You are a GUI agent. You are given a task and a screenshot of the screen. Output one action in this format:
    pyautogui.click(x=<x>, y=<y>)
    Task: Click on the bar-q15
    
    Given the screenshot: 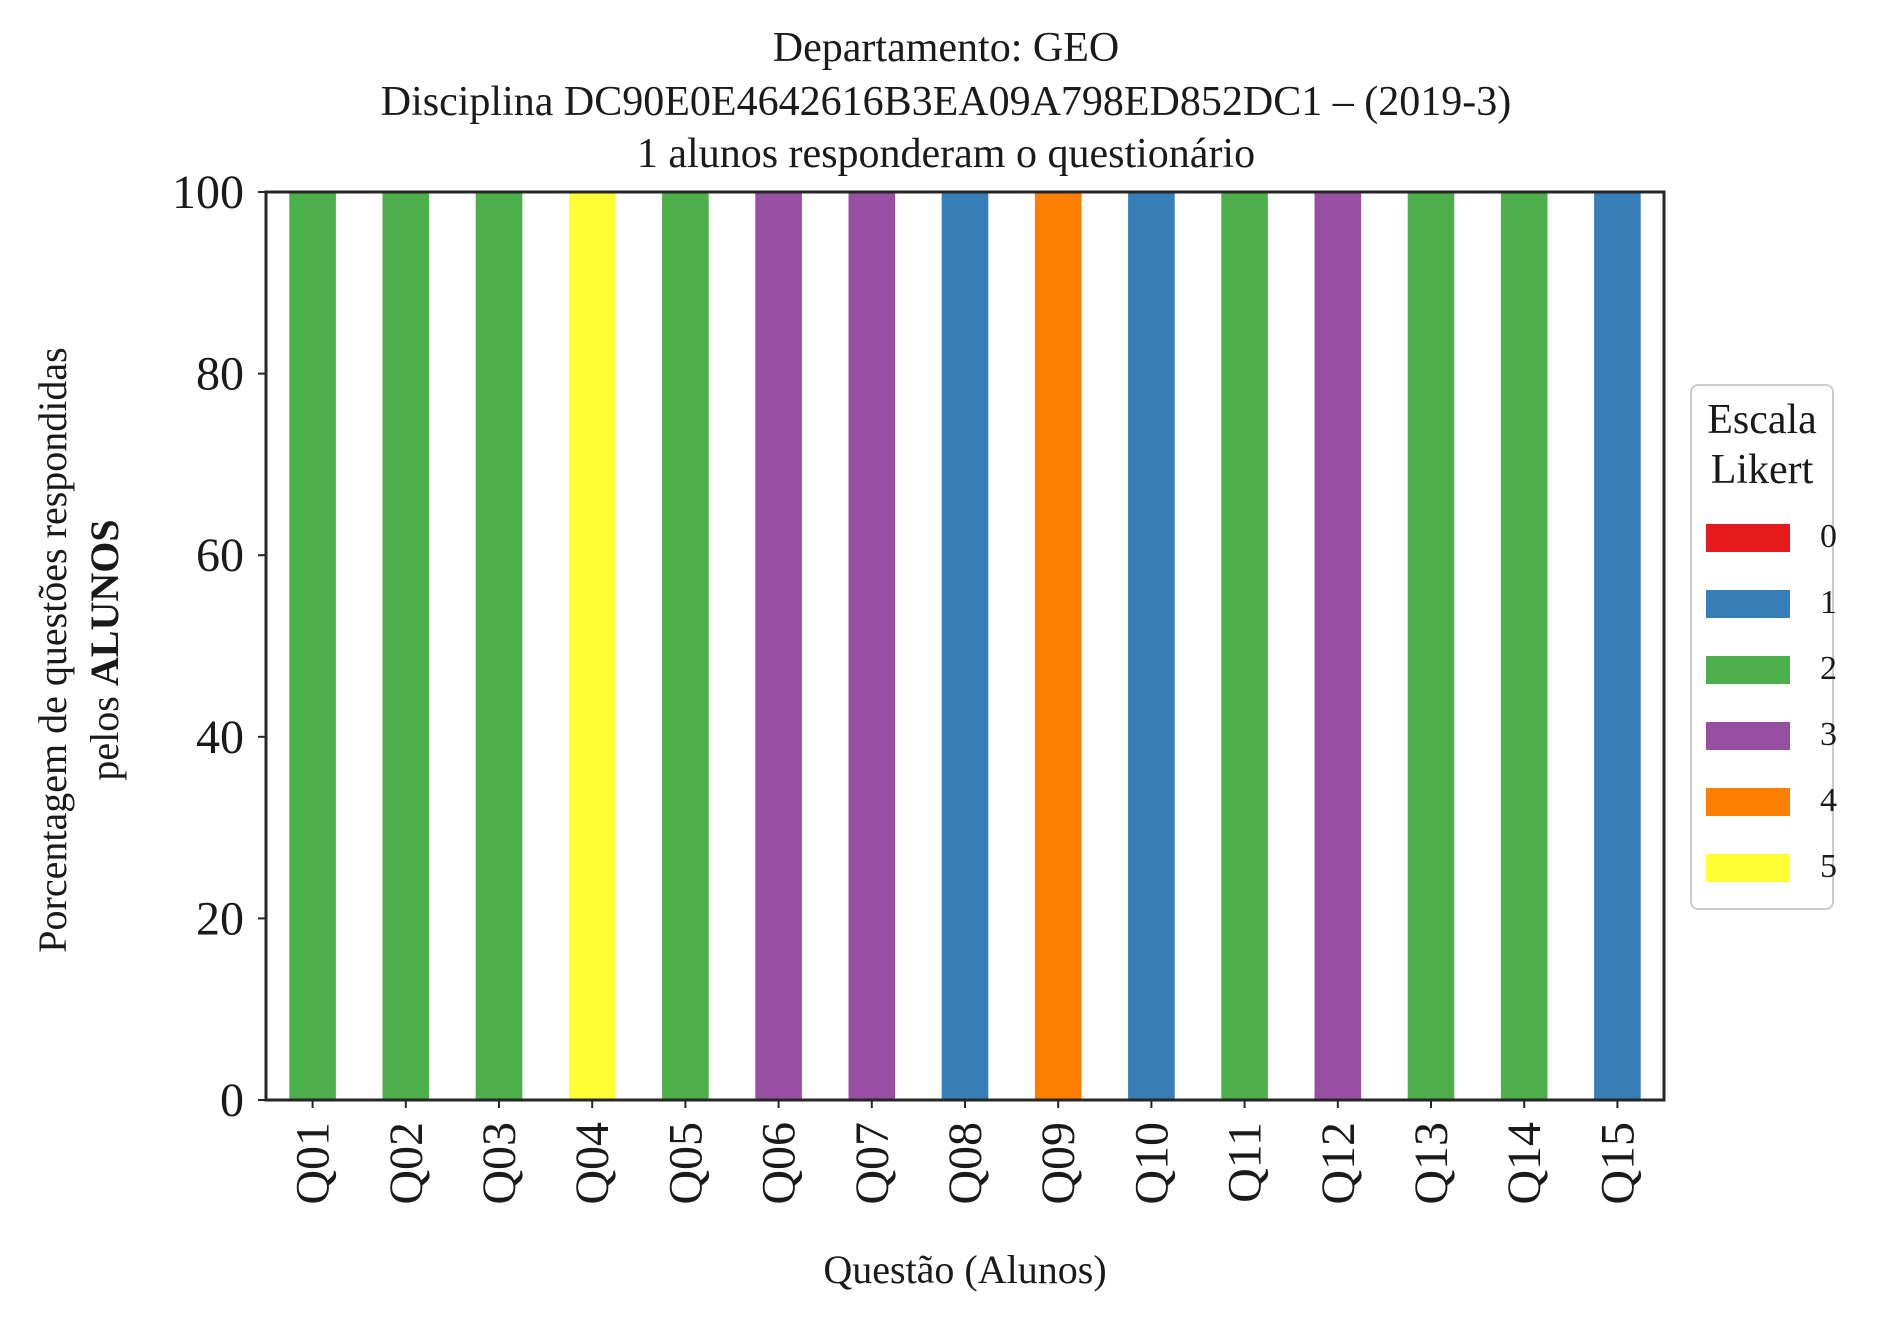 What is the action you would take?
    pyautogui.click(x=1617, y=646)
    